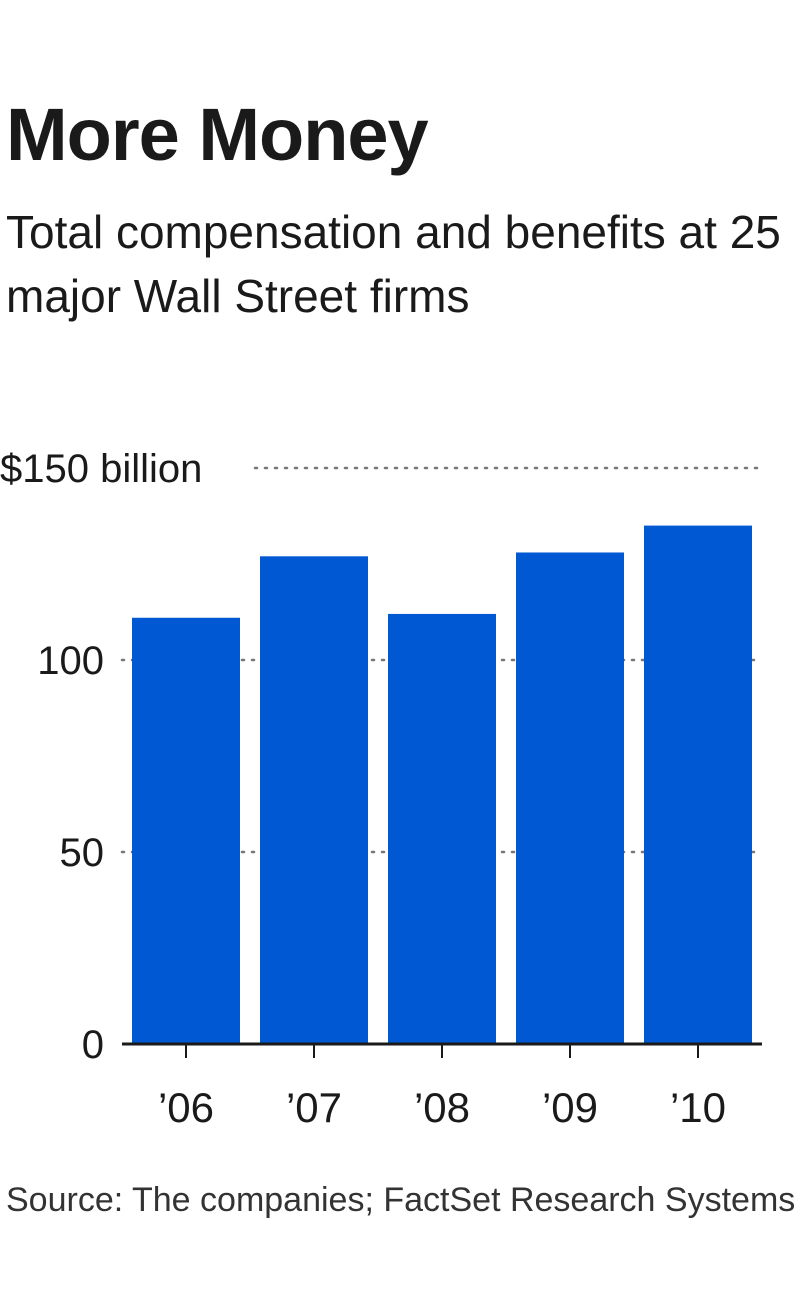  Describe the element at coordinates (442, 1050) in the screenshot. I see `axes` at that location.